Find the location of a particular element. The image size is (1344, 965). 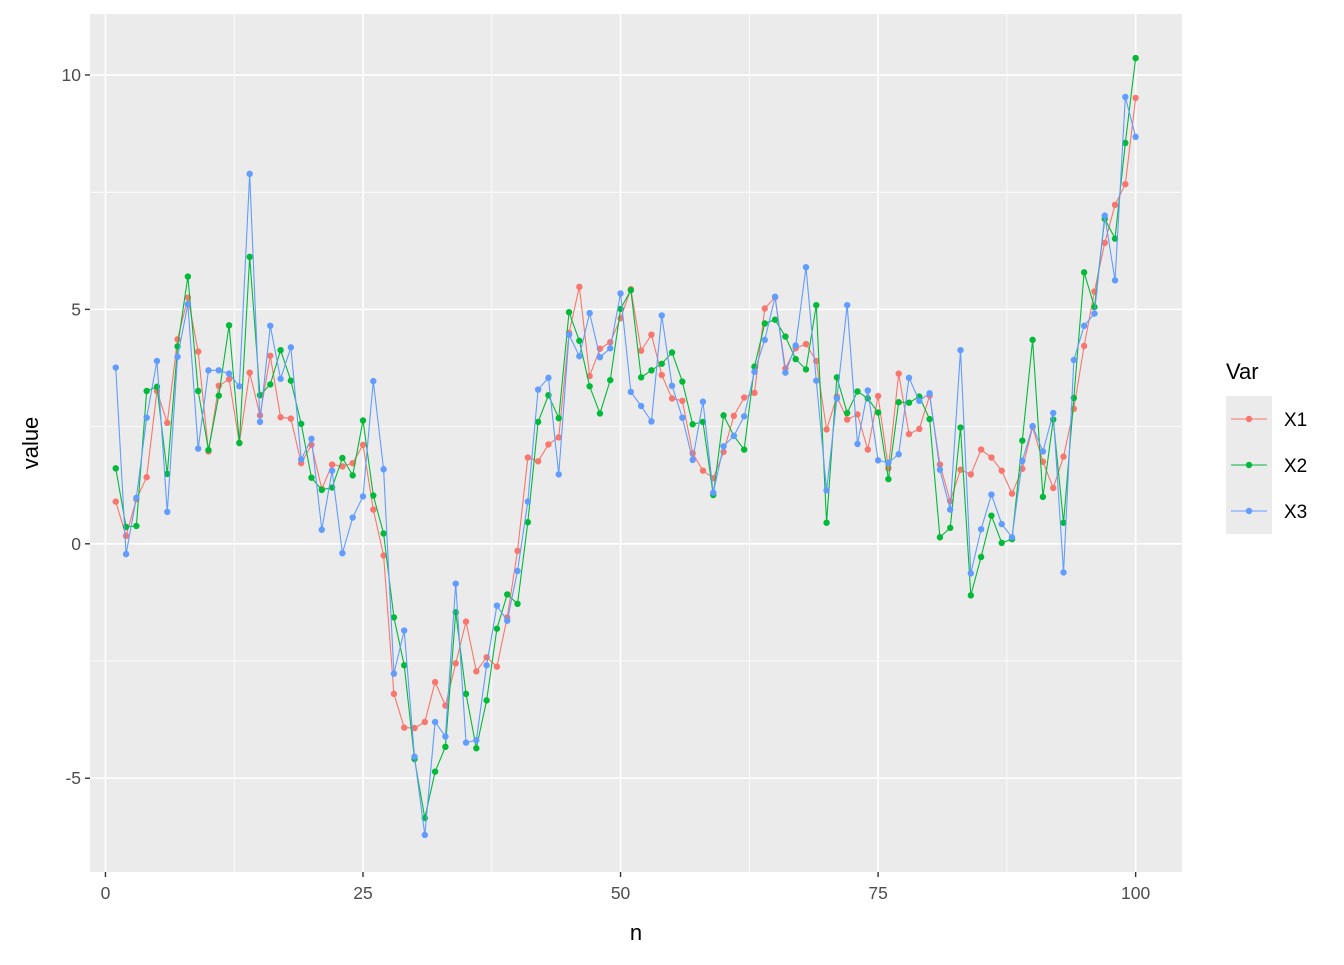

y-tick-label: 10 is located at coordinates (72, 75).